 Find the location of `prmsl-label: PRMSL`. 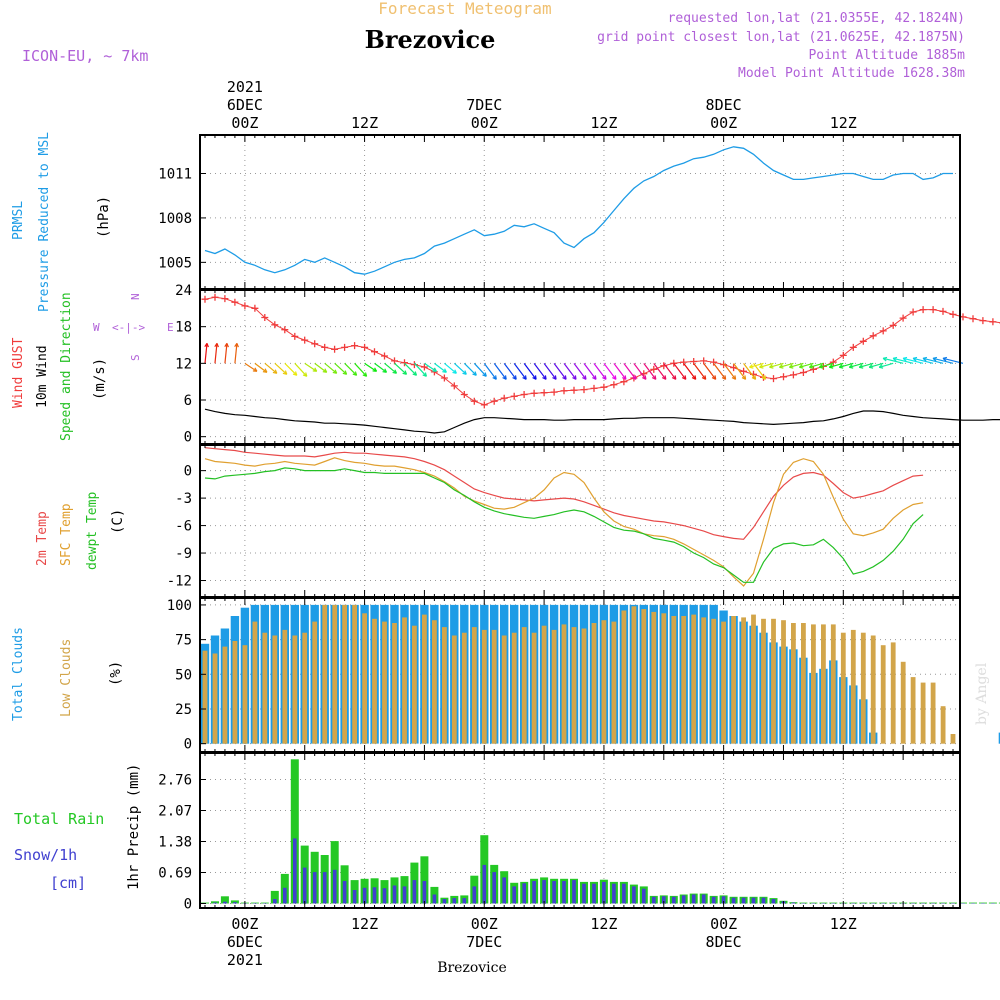

prmsl-label: PRMSL is located at coordinates (18, 220).